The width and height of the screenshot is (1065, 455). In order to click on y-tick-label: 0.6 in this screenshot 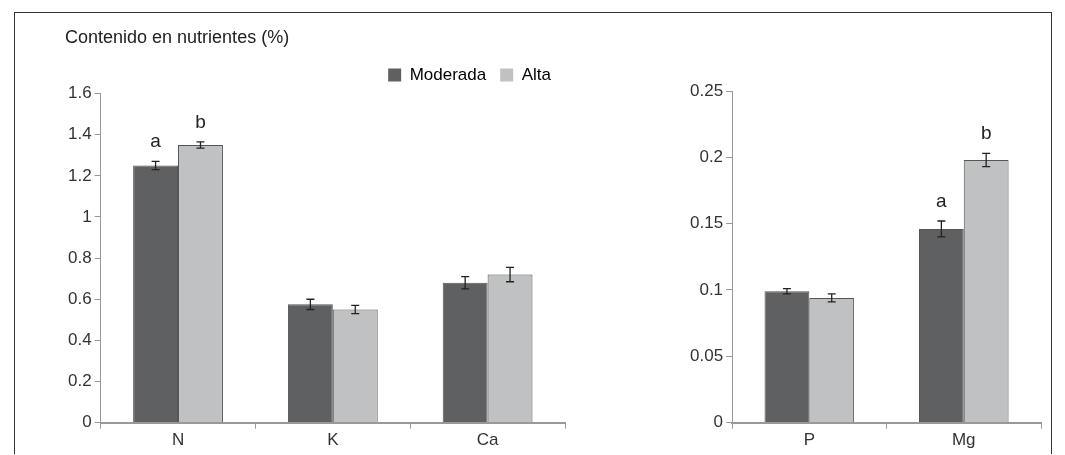, I will do `click(79, 298)`.